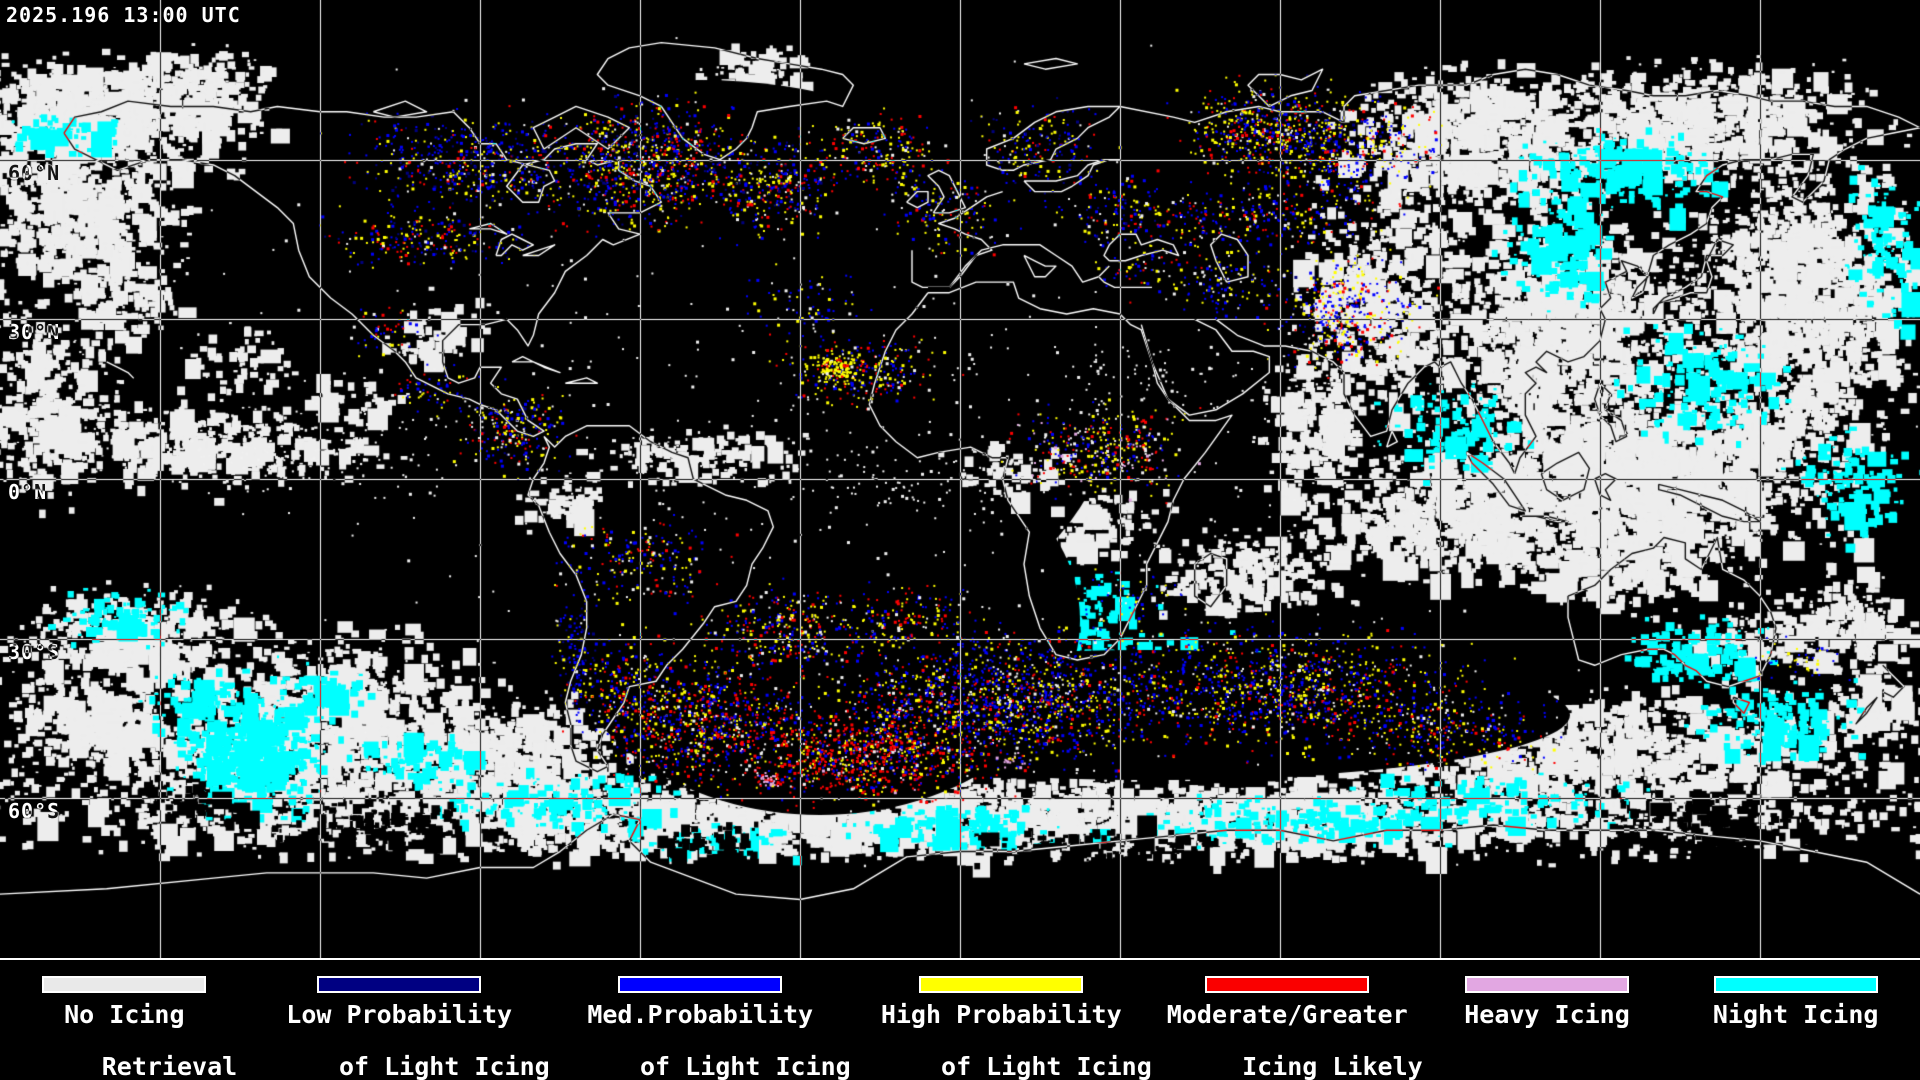  I want to click on legend-item-low-prob: Low Probability of Light Icing, so click(399, 1020).